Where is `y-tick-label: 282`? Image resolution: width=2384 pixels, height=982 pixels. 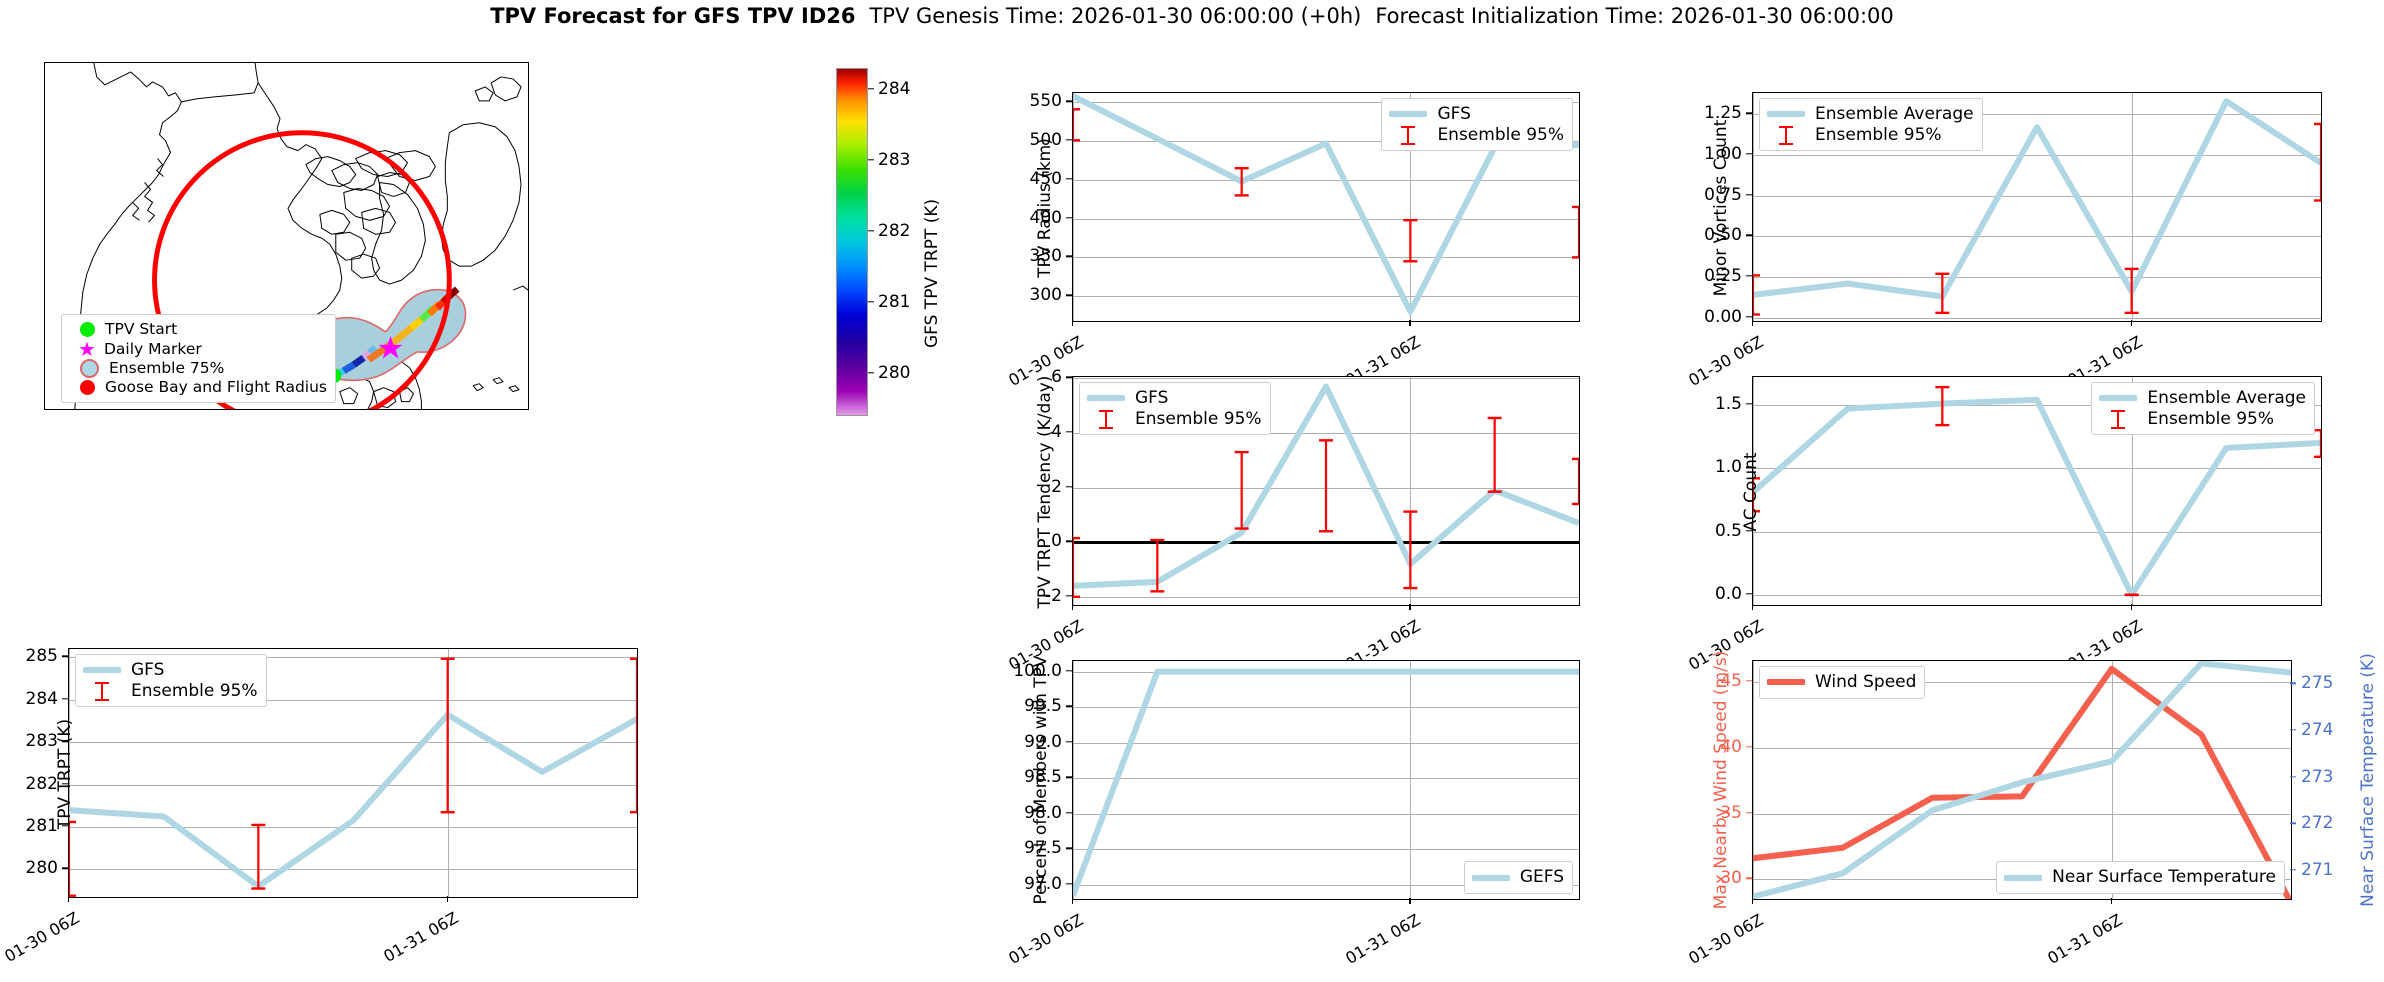
y-tick-label: 282 is located at coordinates (41, 783).